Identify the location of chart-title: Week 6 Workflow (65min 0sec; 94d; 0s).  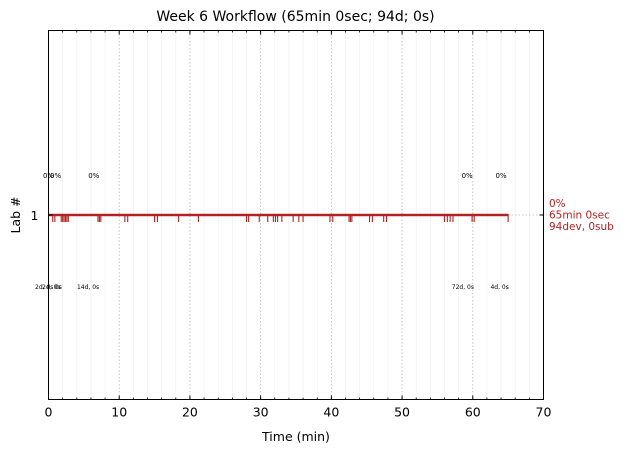
(295, 17).